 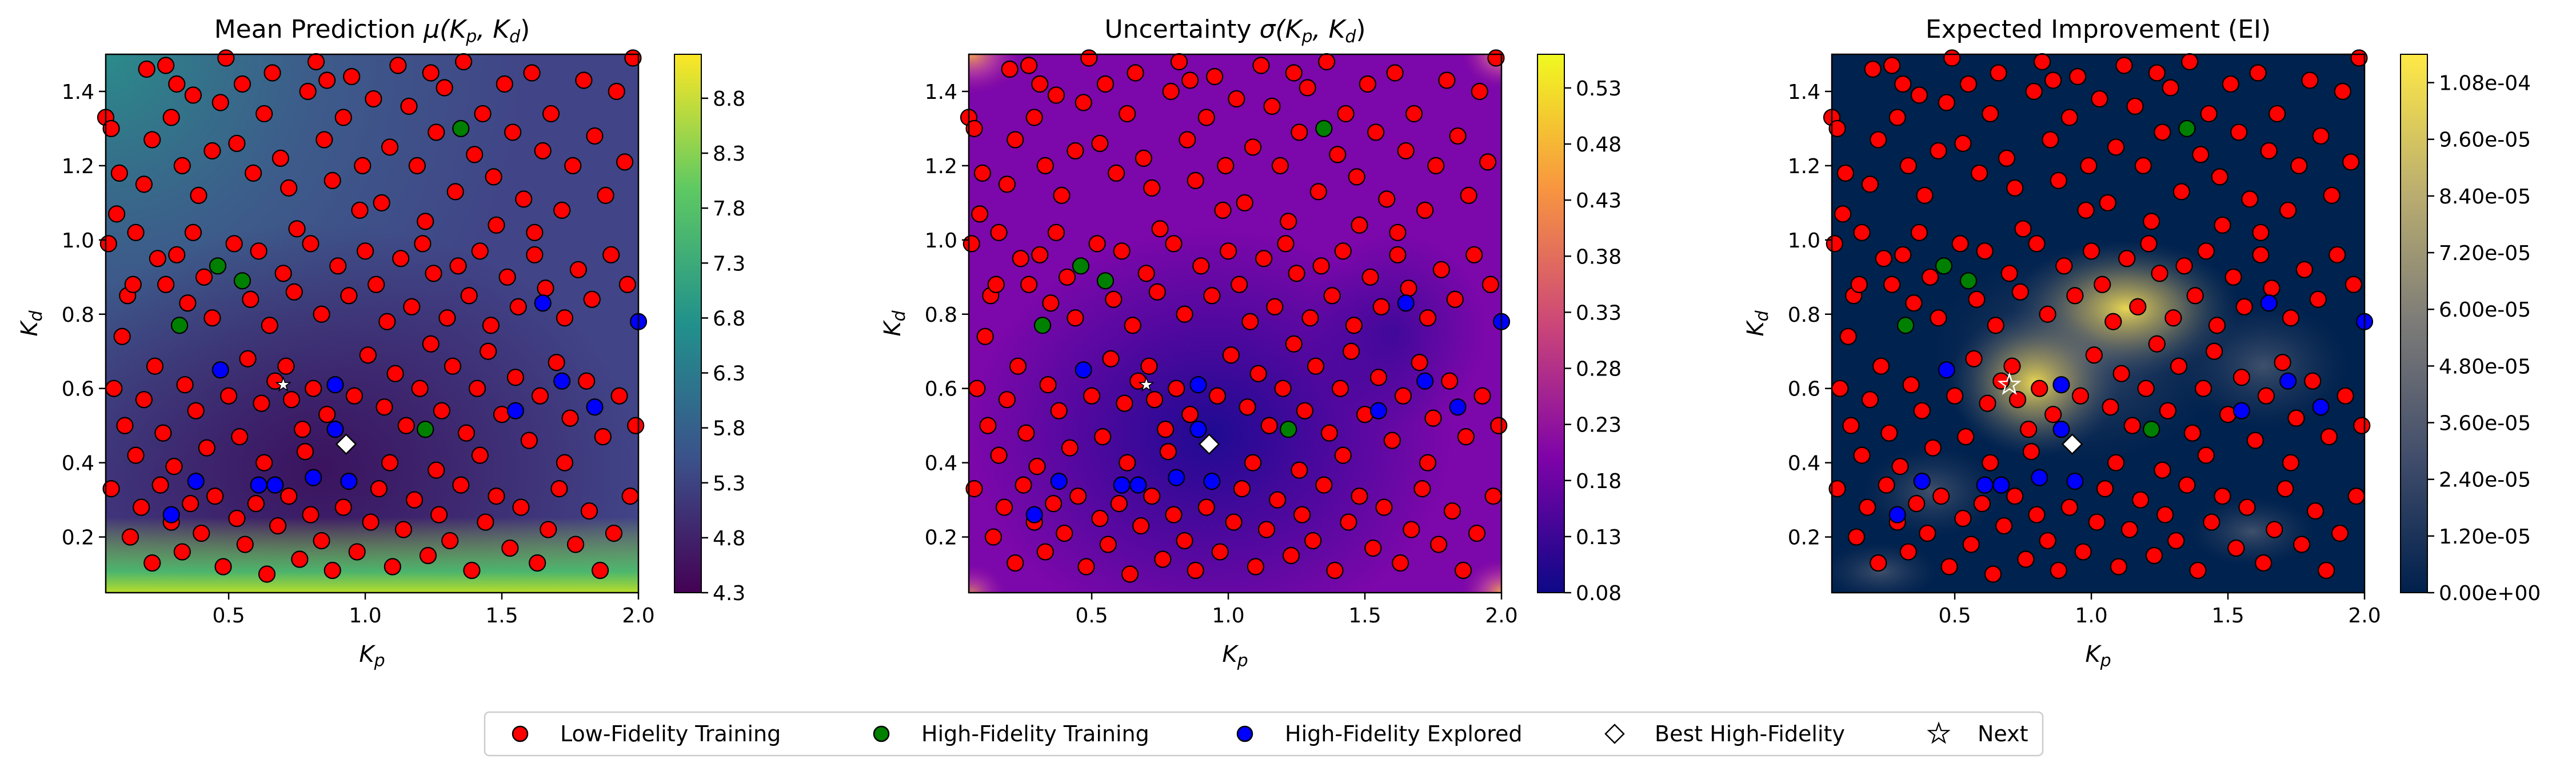 What do you see at coordinates (2490, 593) in the screenshot?
I see `colorbar-tick-label: 0.00e+00` at bounding box center [2490, 593].